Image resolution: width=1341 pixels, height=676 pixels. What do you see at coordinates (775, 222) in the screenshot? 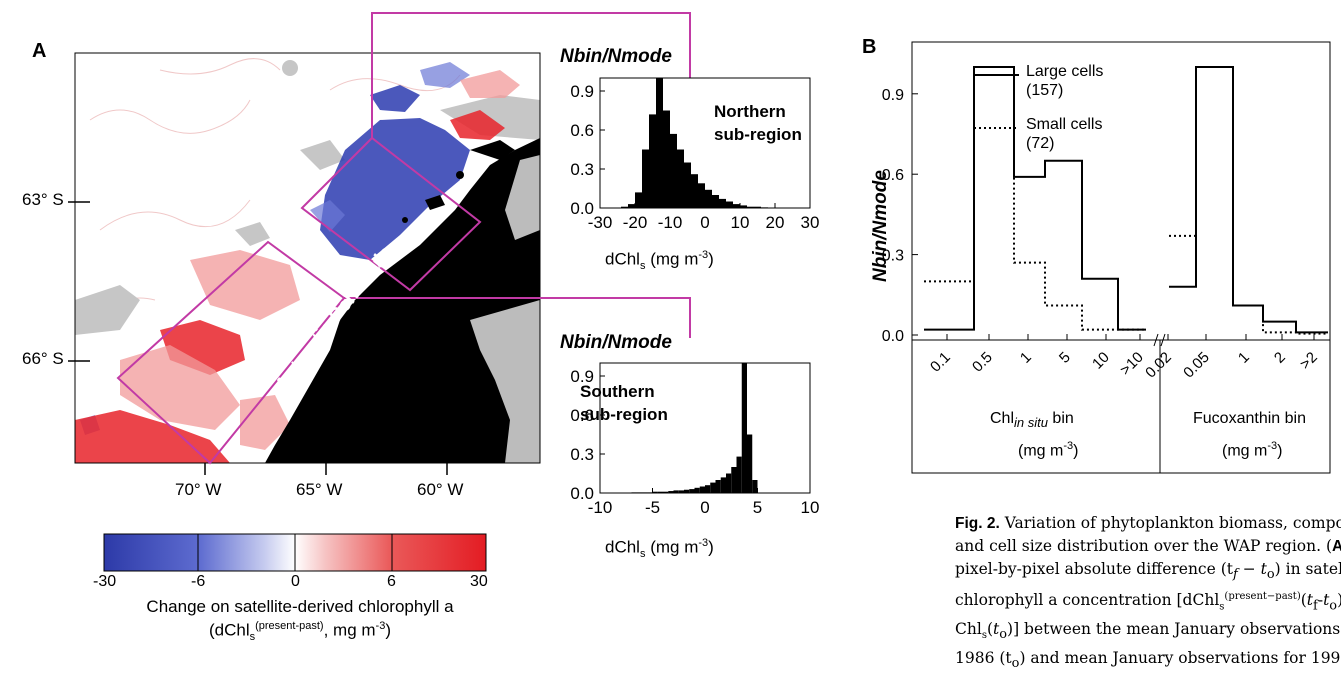
I see `north-hist-xtick-label: 20` at bounding box center [775, 222].